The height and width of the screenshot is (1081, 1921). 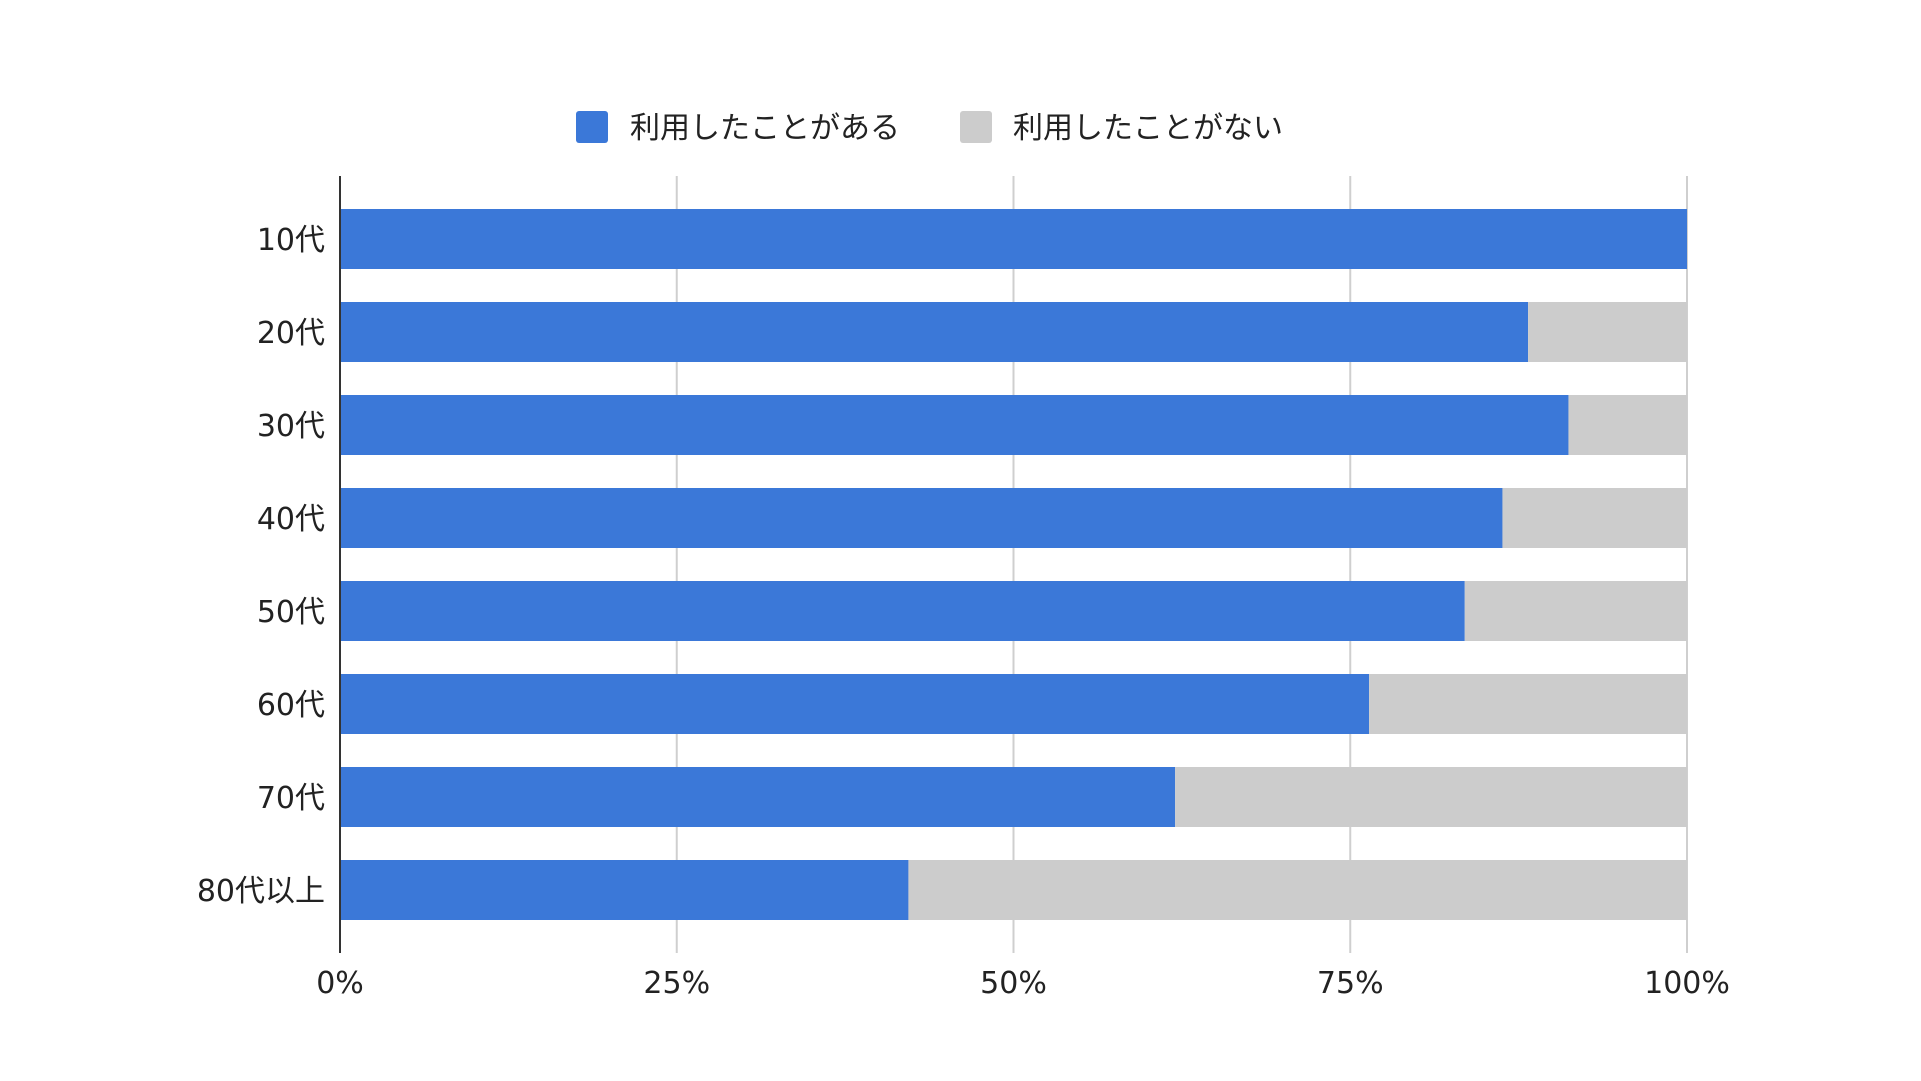 What do you see at coordinates (1687, 983) in the screenshot?
I see `x-tick-label: 100%` at bounding box center [1687, 983].